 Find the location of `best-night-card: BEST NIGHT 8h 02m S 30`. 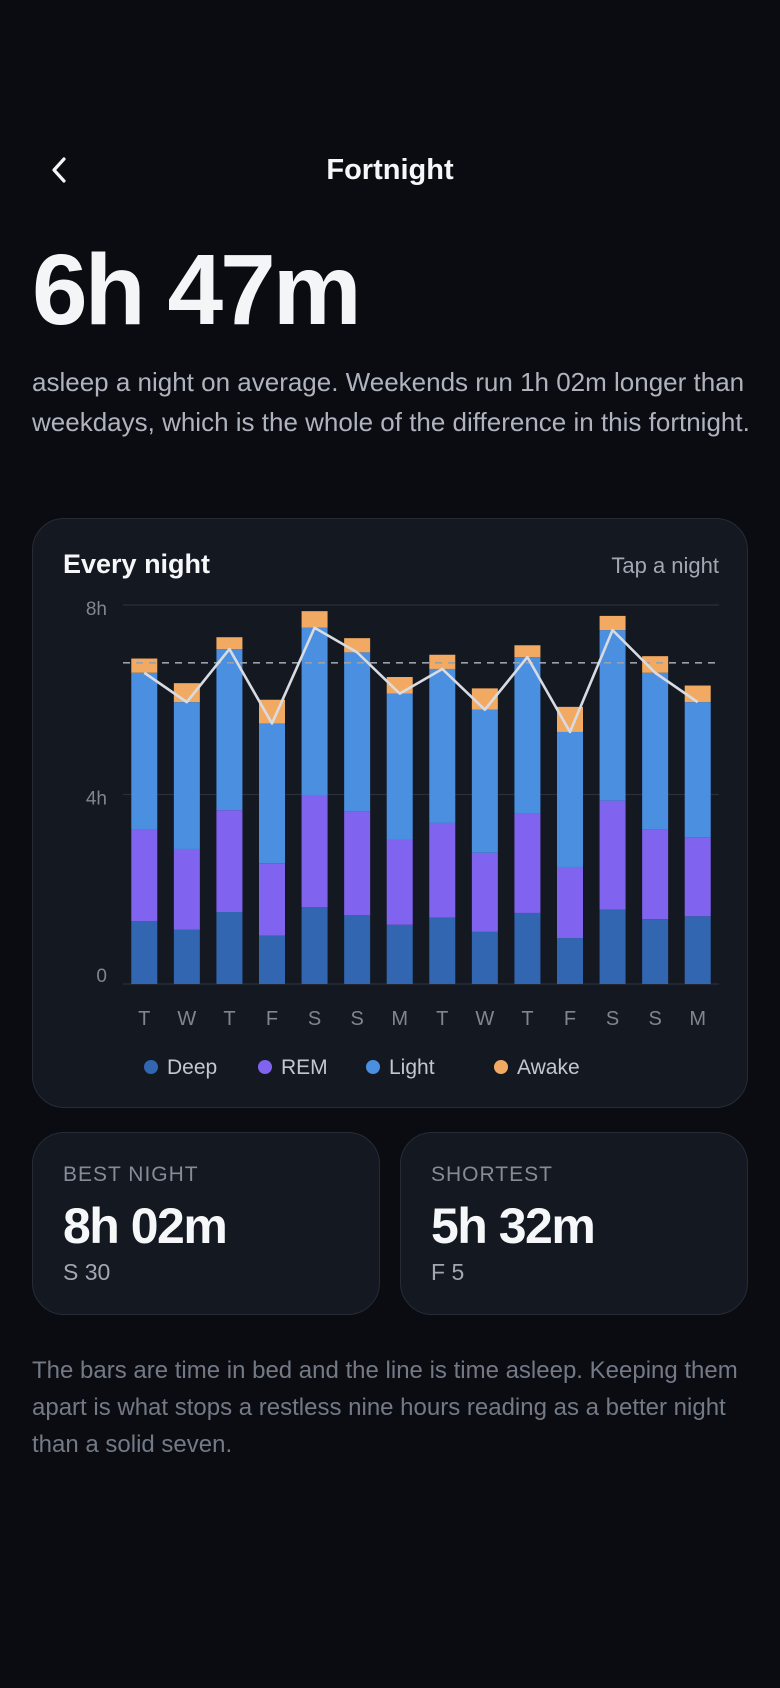

best-night-card: BEST NIGHT 8h 02m S 30 is located at coordinates (206, 1223).